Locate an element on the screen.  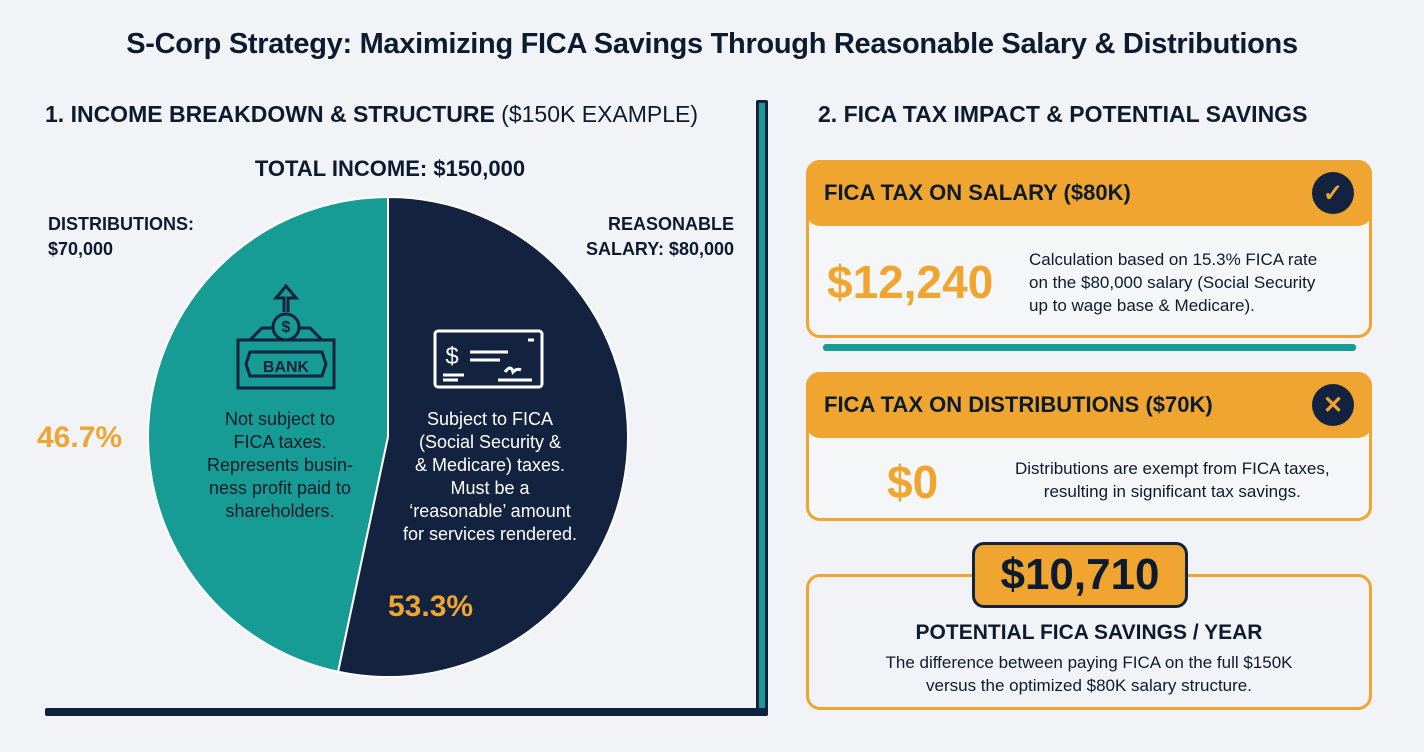
salary-fica-amount: $12,240 is located at coordinates (910, 282).